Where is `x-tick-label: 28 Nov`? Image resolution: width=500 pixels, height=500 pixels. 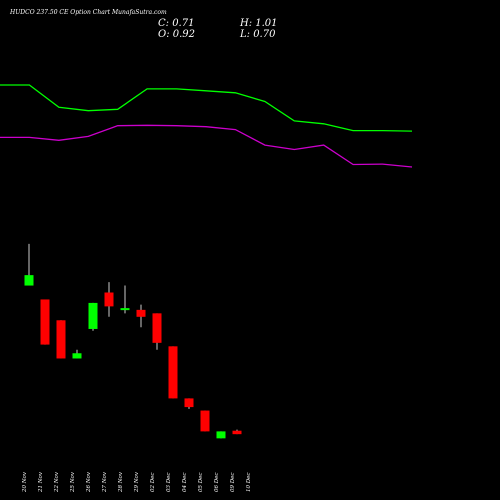 x-tick-label: 28 Nov is located at coordinates (121, 482).